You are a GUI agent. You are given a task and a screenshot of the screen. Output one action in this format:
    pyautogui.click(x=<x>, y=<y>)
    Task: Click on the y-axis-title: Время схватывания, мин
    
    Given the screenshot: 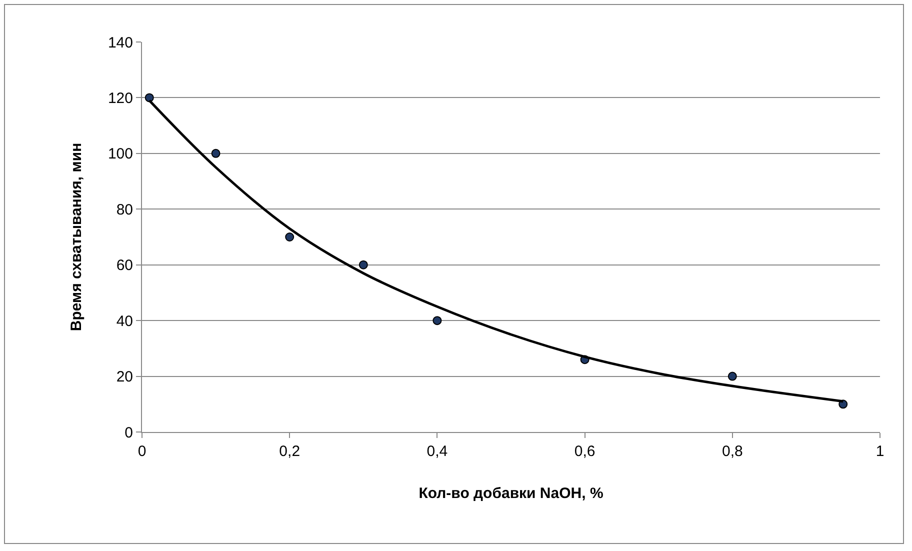 What is the action you would take?
    pyautogui.click(x=77, y=237)
    